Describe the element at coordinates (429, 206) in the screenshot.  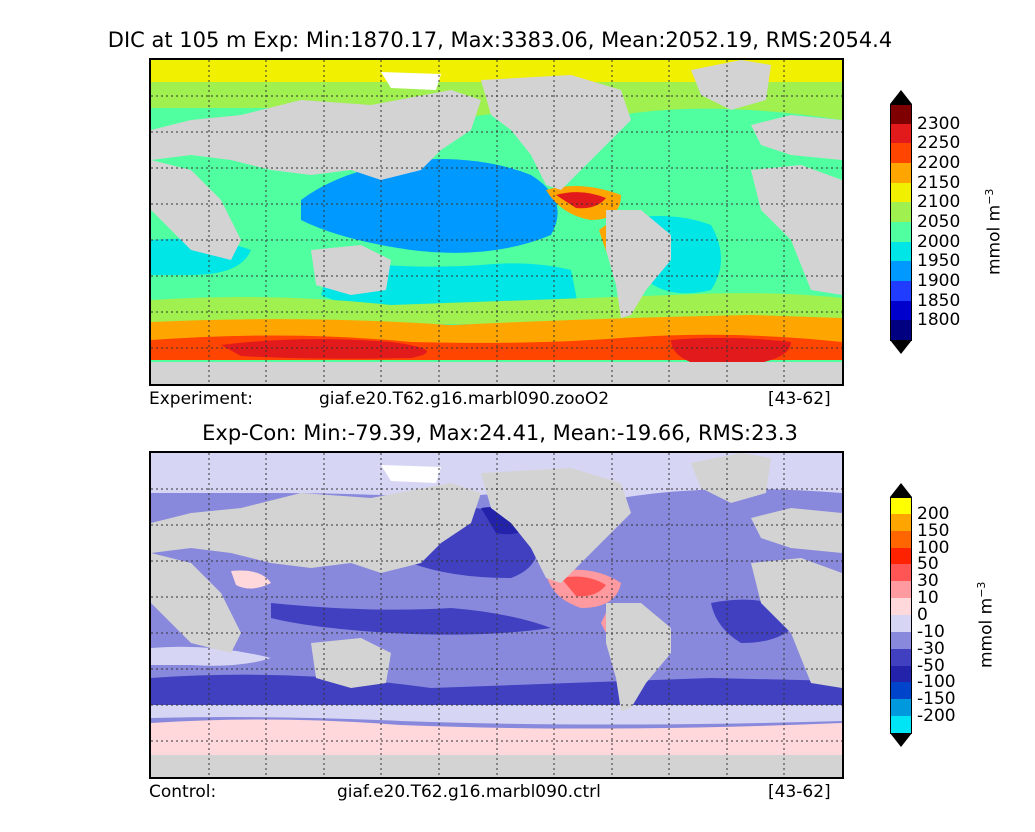
I see `pacific-low-pool` at that location.